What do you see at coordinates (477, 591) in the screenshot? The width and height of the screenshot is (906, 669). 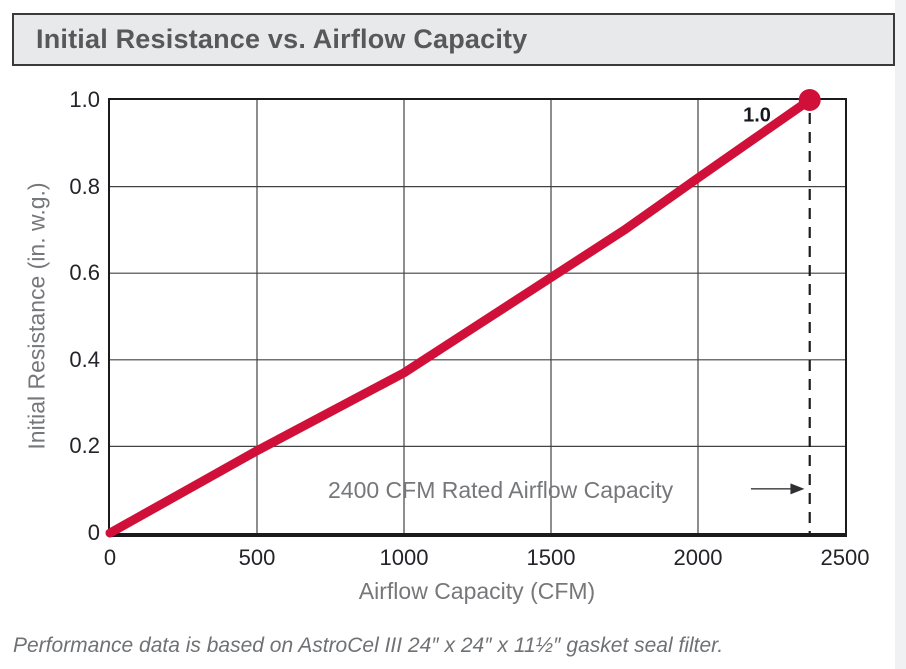 I see `x-axis-title: Airflow Capacity (CFM)` at bounding box center [477, 591].